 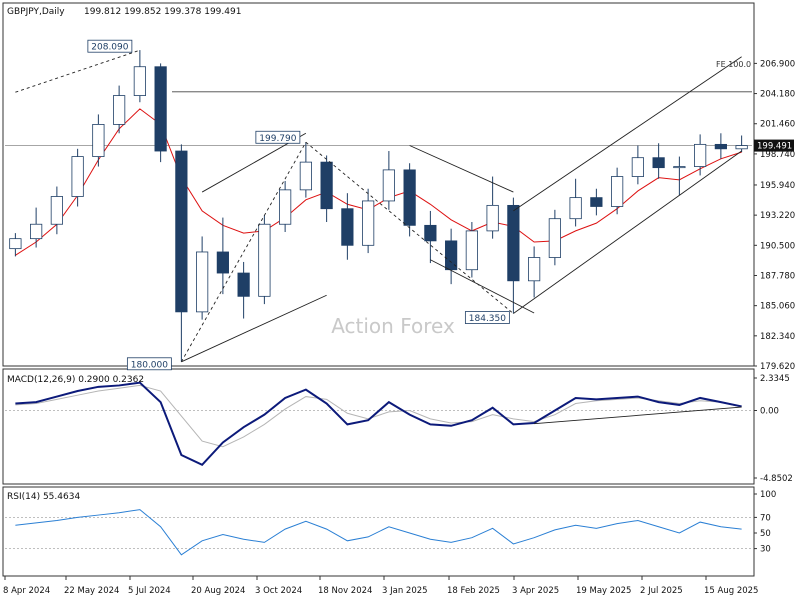 What do you see at coordinates (36, 12) in the screenshot?
I see `symbol-label: GBPJPY,Daily` at bounding box center [36, 12].